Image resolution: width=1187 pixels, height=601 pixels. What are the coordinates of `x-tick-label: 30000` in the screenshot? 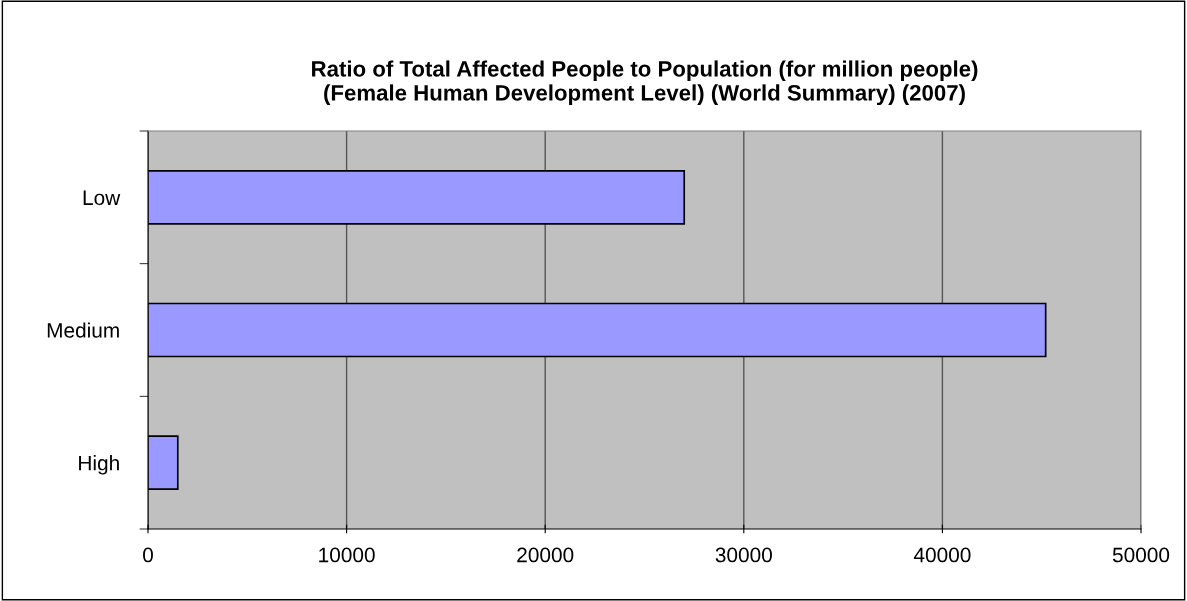 It's located at (743, 555).